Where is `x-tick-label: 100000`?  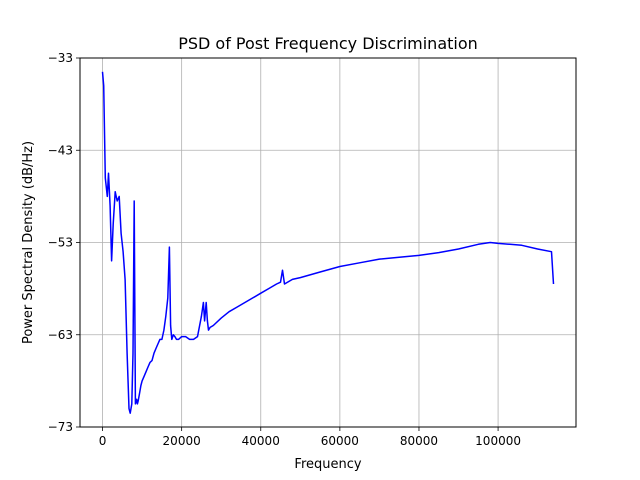
x-tick-label: 100000 is located at coordinates (498, 441).